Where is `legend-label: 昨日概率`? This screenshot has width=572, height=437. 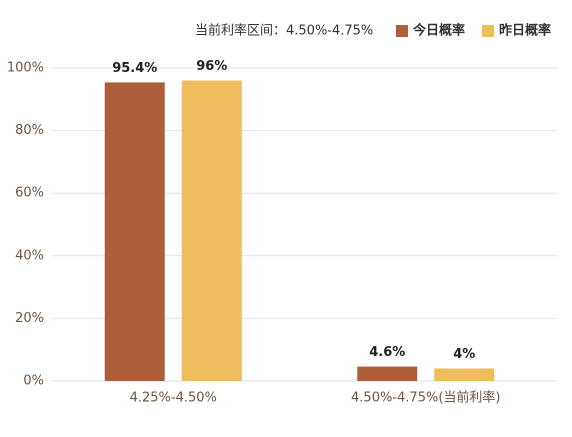 legend-label: 昨日概率 is located at coordinates (525, 31).